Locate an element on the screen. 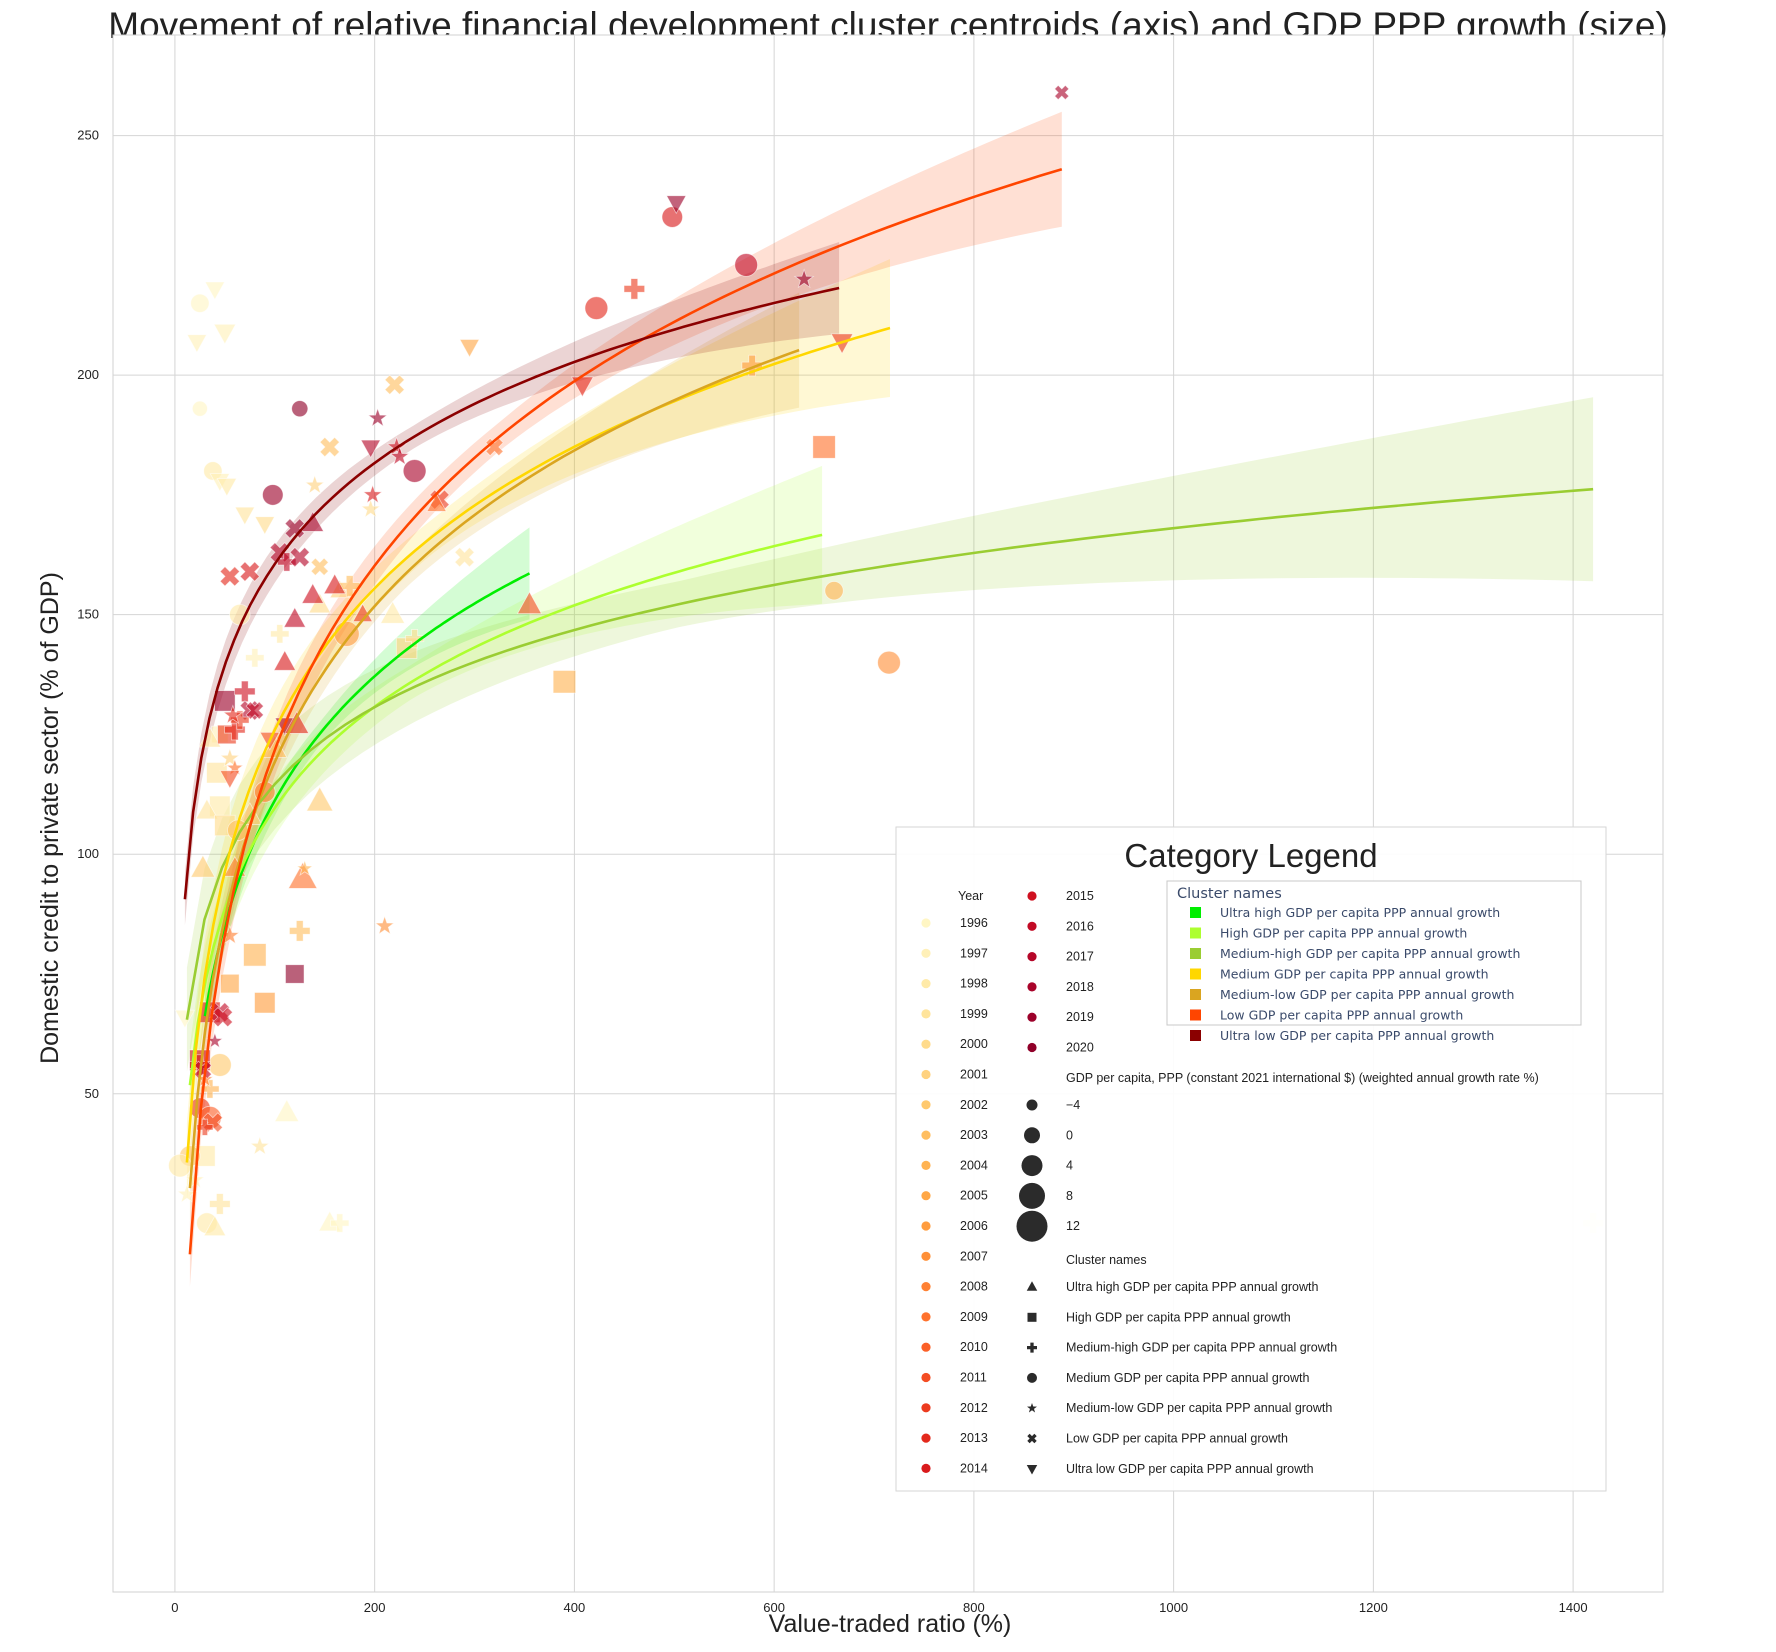 The image size is (1776, 1652). x-tick-label: 800 is located at coordinates (974, 1607).